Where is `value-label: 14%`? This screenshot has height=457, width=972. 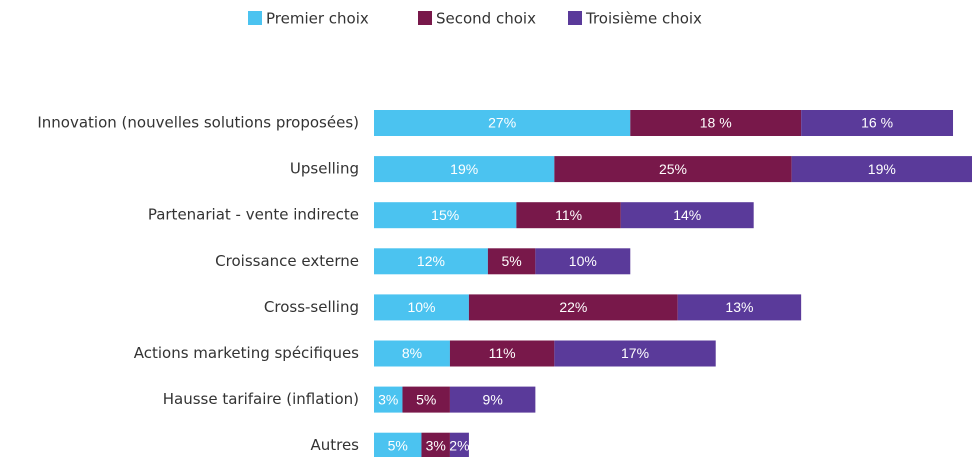
value-label: 14% is located at coordinates (687, 215).